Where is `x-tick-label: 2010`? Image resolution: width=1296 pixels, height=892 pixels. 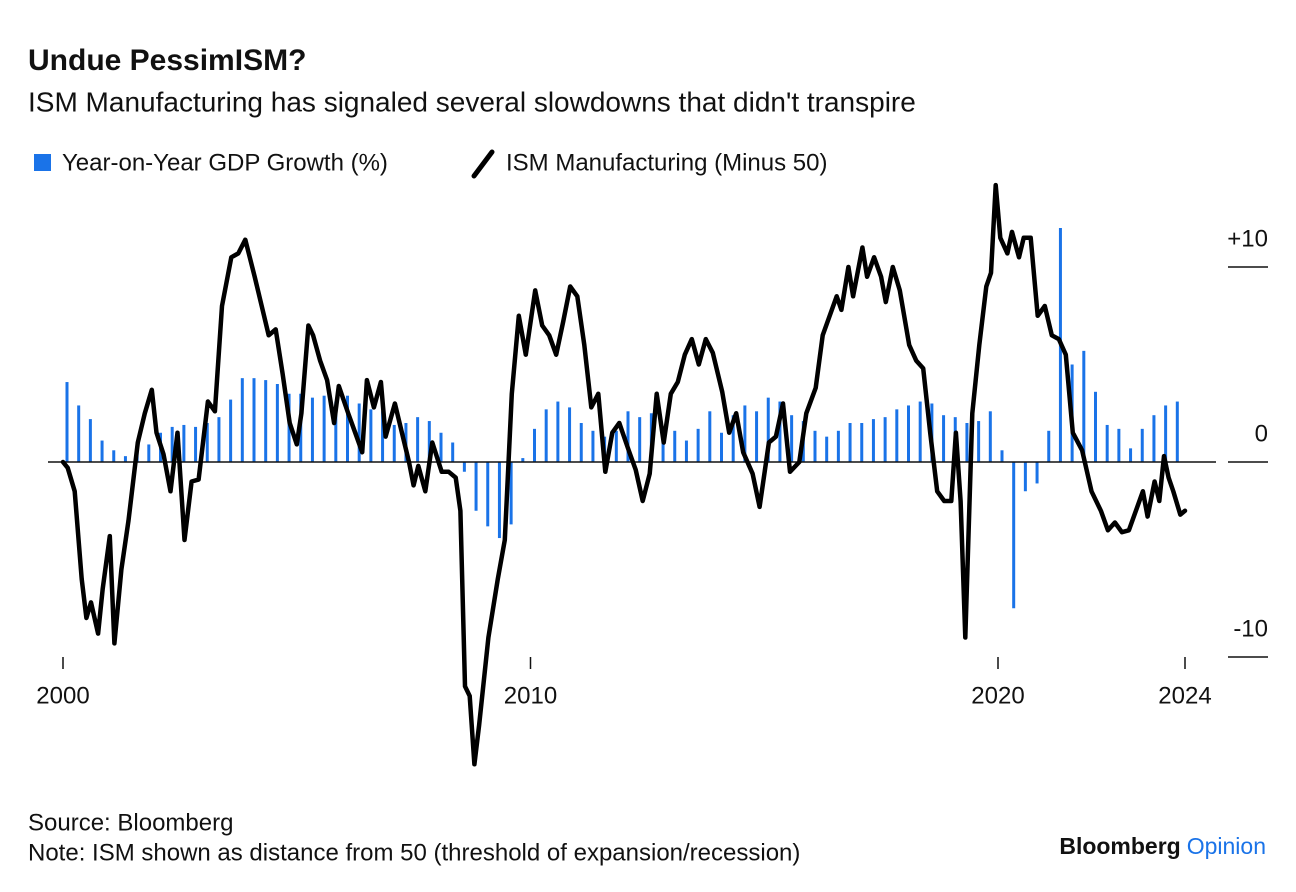
x-tick-label: 2010 is located at coordinates (530, 695).